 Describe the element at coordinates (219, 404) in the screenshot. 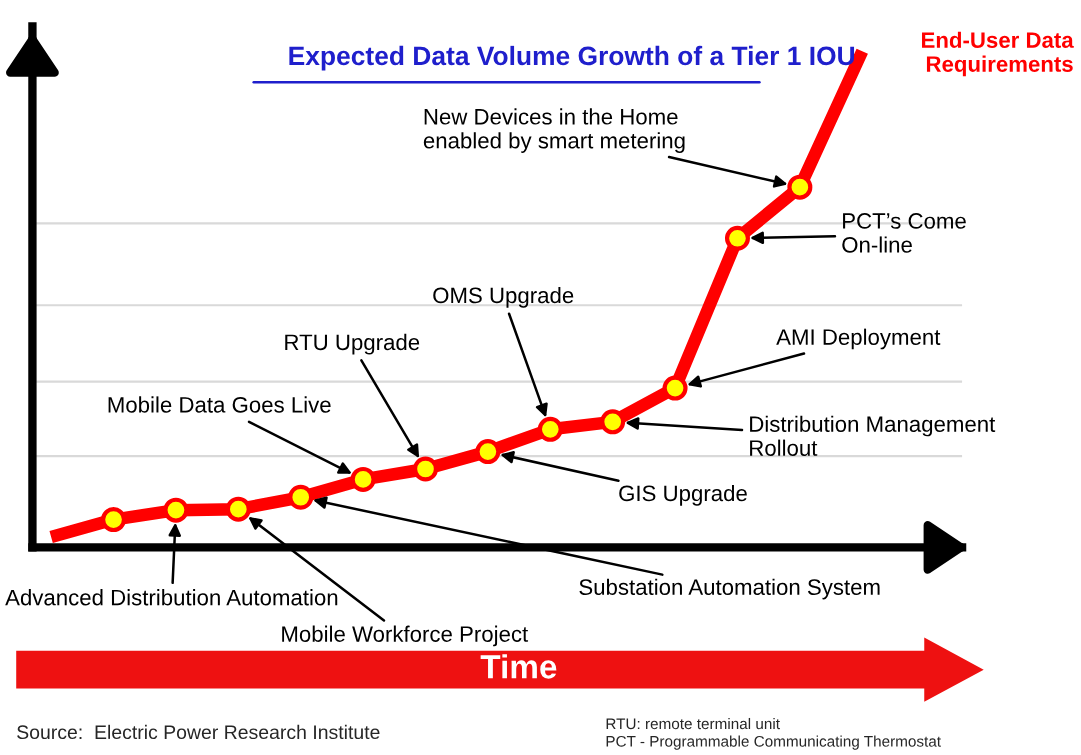

I see `annotation: Mobile Data Goes Live` at that location.